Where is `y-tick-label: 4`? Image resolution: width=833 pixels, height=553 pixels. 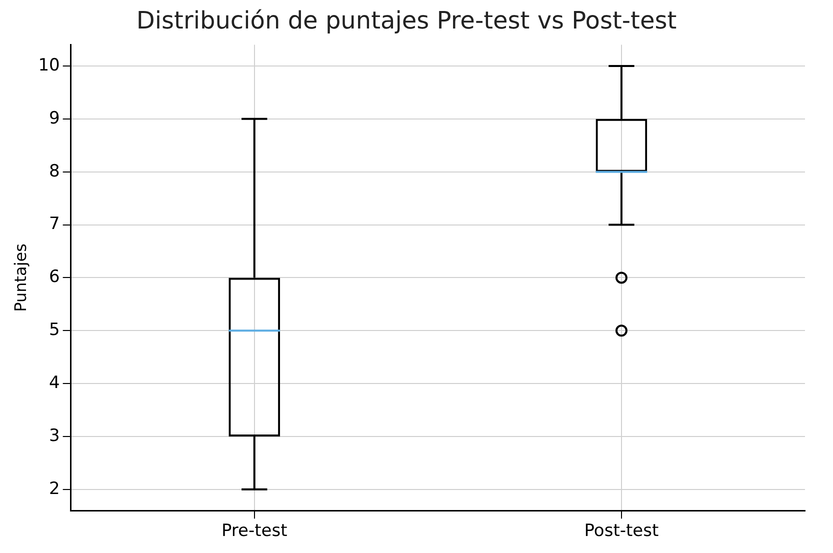 y-tick-label: 4 is located at coordinates (54, 382).